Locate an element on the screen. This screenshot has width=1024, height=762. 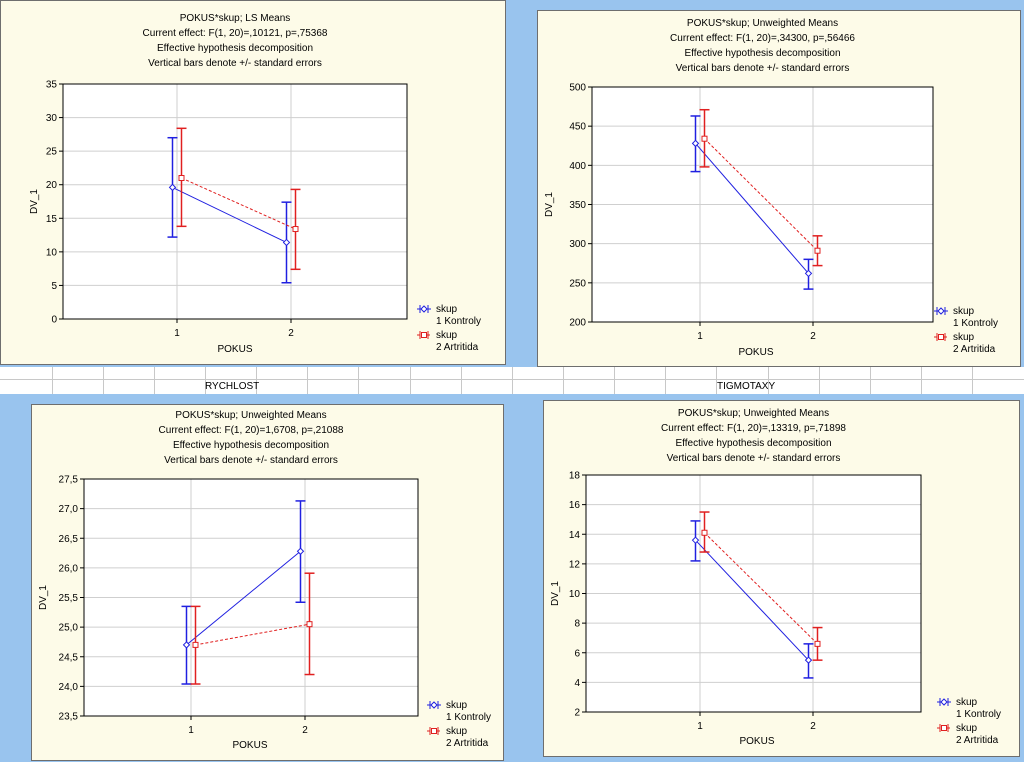
chart-title-line: POKUS*skup; LS Means is located at coordinates (235, 18).